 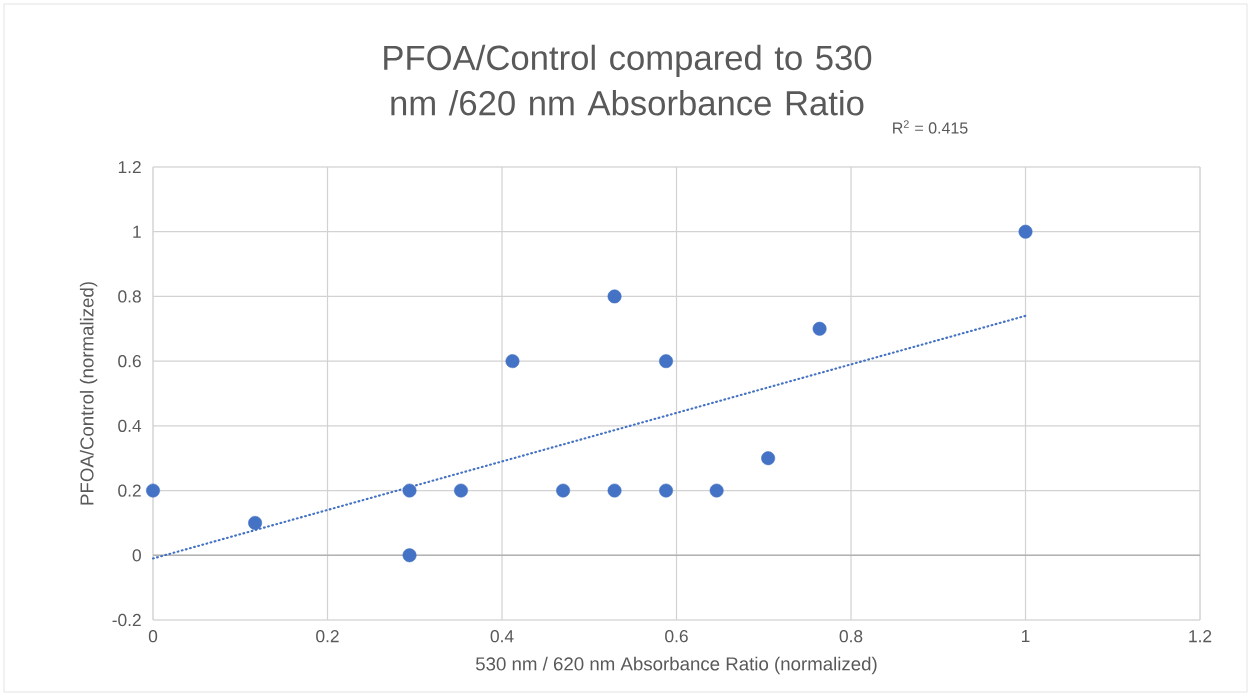 I want to click on y-tick-label: 0.2, so click(x=129, y=490).